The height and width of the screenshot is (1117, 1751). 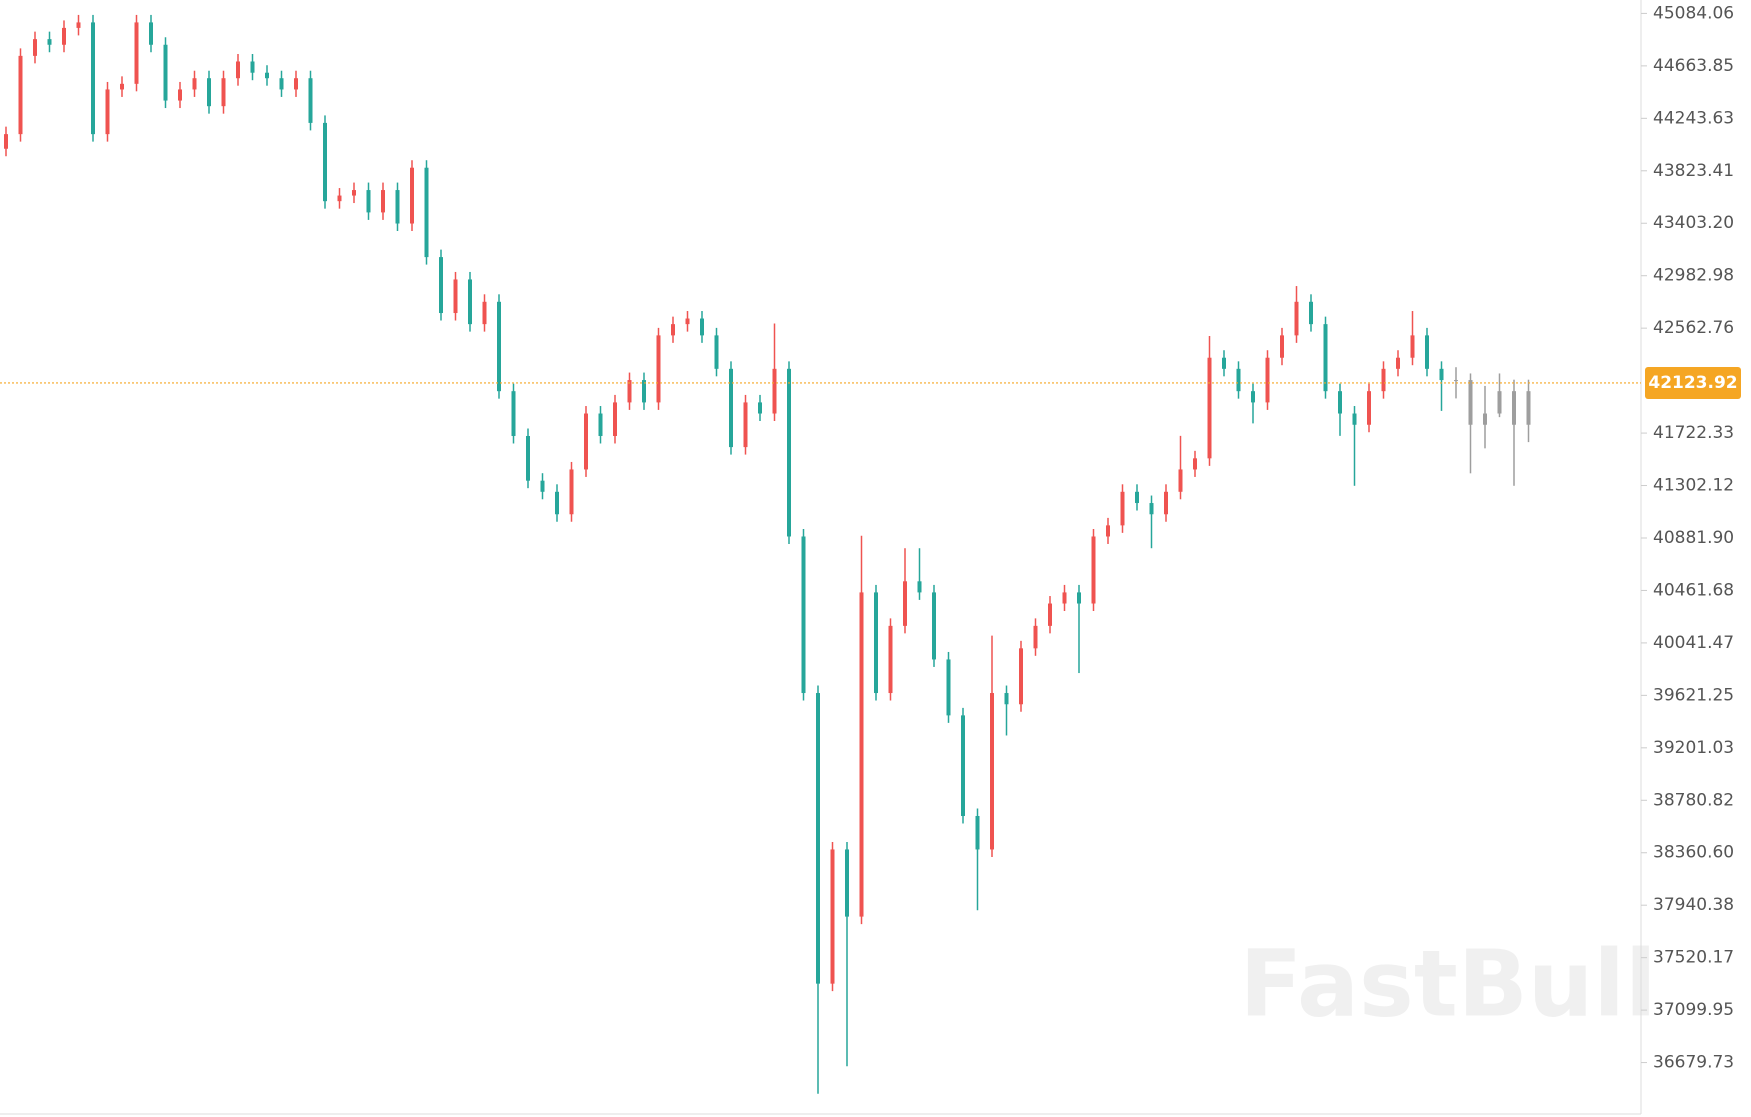 I want to click on y-tick-label: 40041.47, so click(x=1693, y=643).